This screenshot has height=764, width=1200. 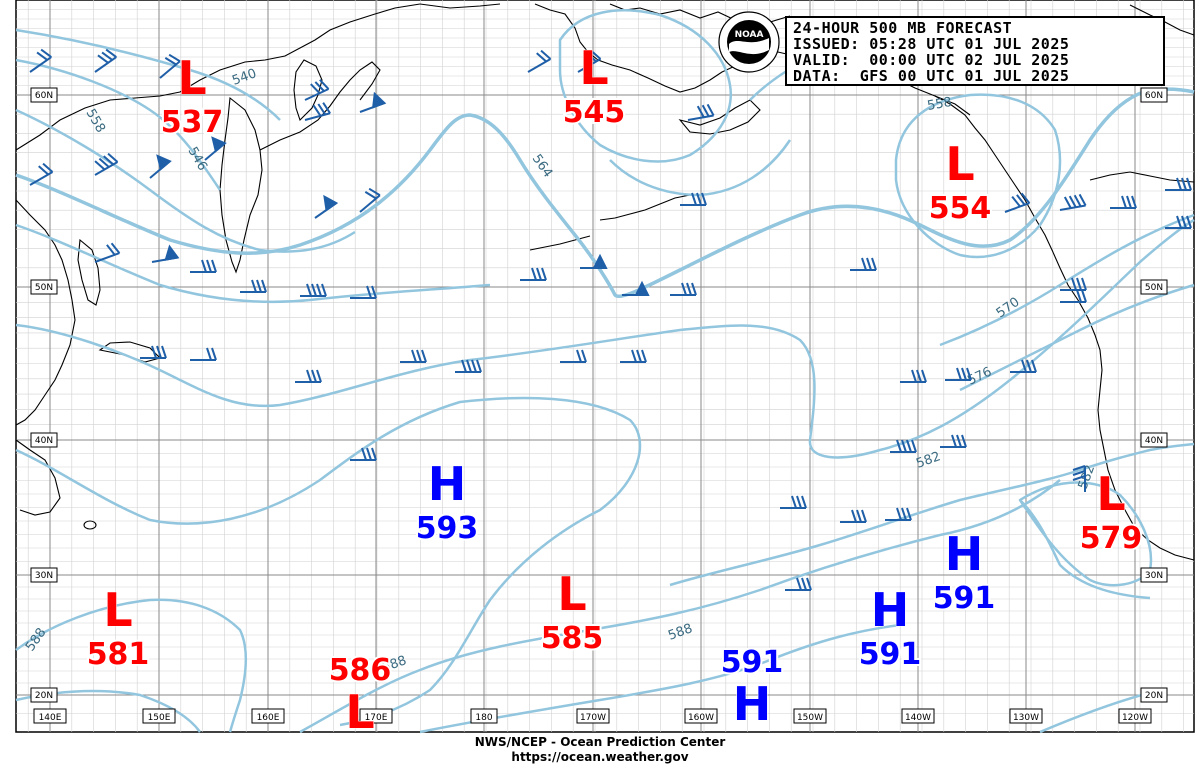 I want to click on forecast-title: 24-HOUR 500 MB FORECAST, so click(x=903, y=28).